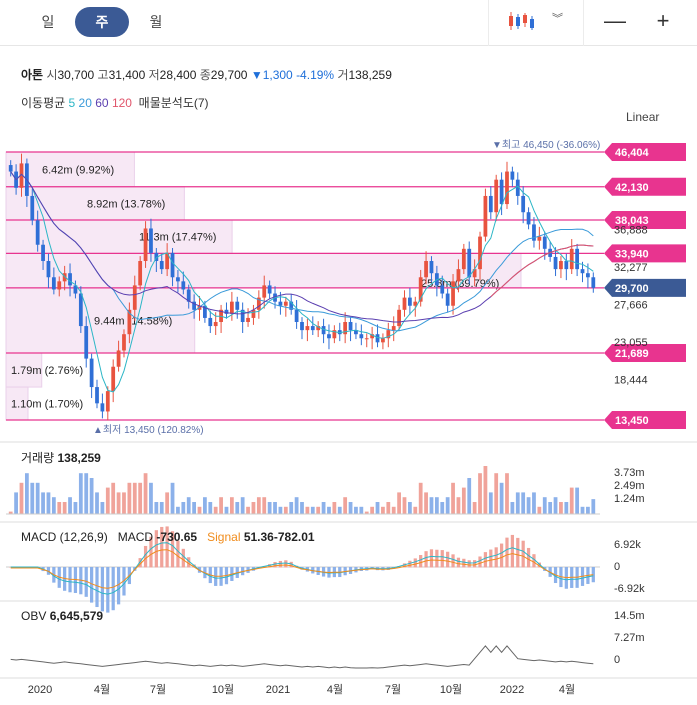 The height and width of the screenshot is (705, 697). Describe the element at coordinates (663, 20) in the screenshot. I see `add-button: +` at that location.